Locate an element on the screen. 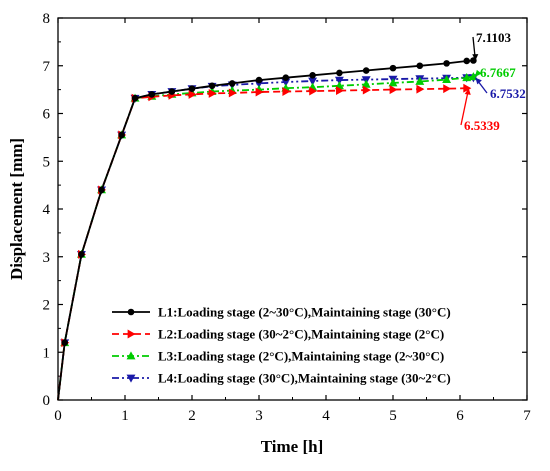 This screenshot has height=471, width=550. y-tick-label: 5 is located at coordinates (47, 162).